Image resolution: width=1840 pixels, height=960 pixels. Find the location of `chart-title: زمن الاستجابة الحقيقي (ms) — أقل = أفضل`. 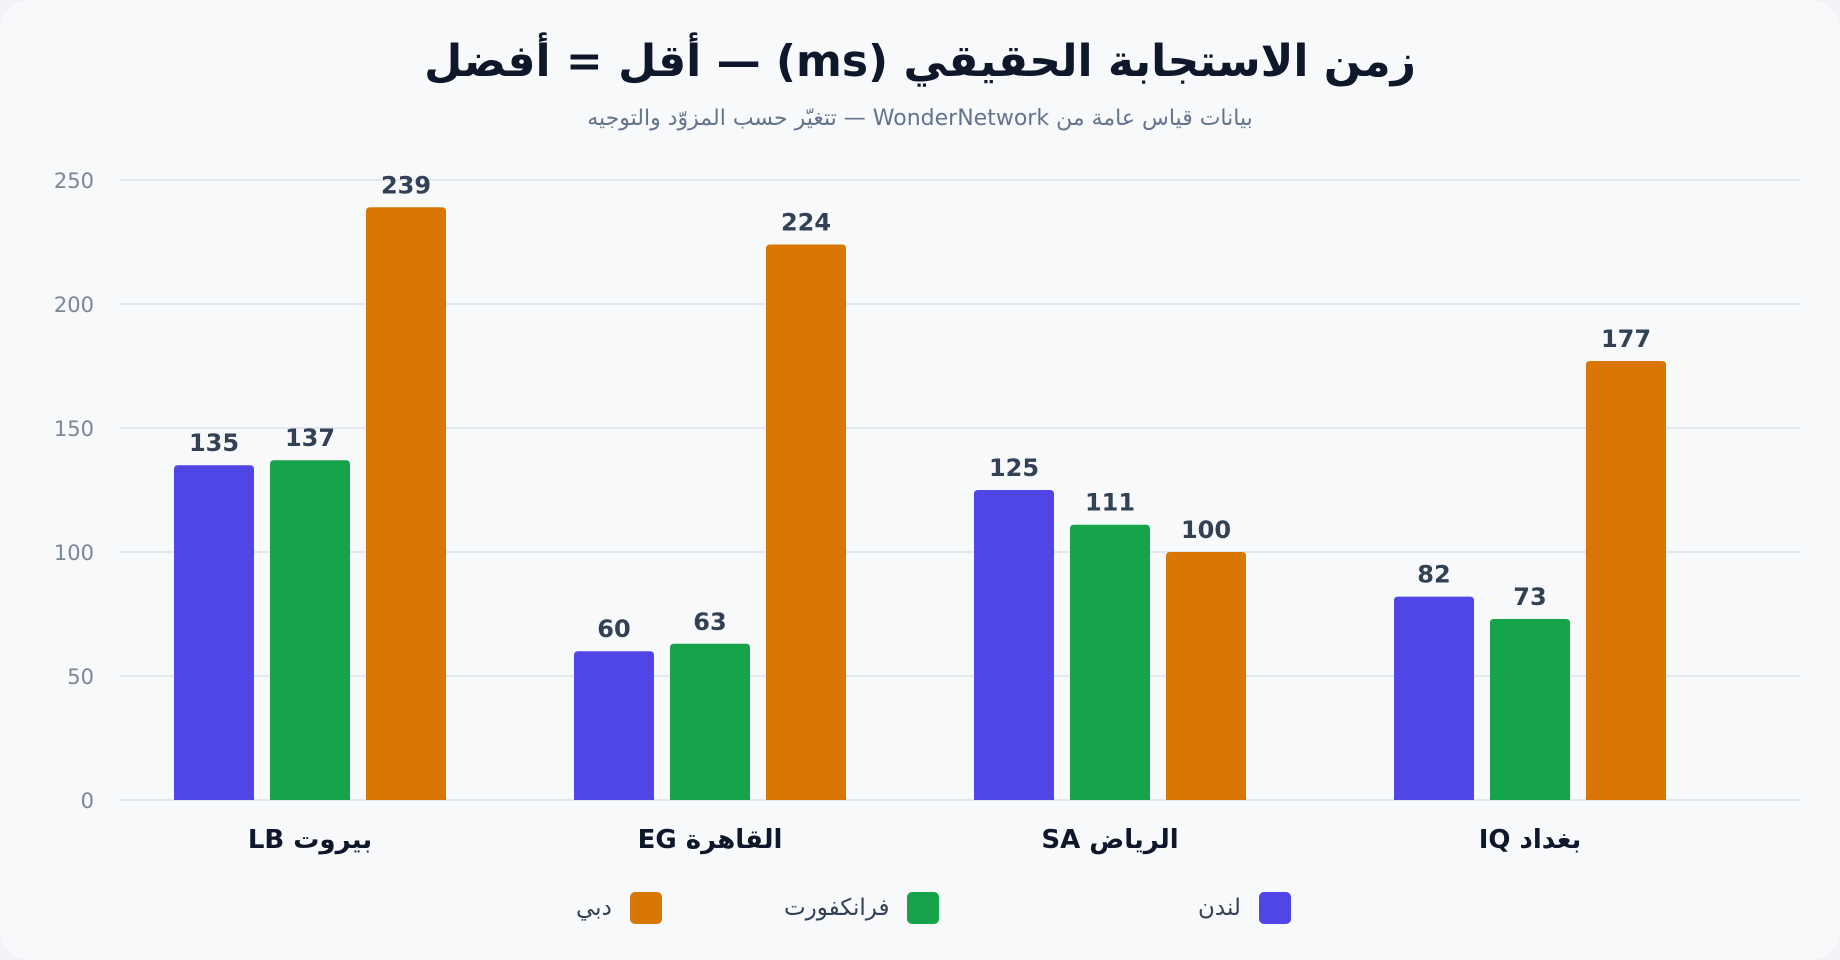

chart-title: زمن الاستجابة الحقيقي (ms) — أقل = أفضل is located at coordinates (920, 61).